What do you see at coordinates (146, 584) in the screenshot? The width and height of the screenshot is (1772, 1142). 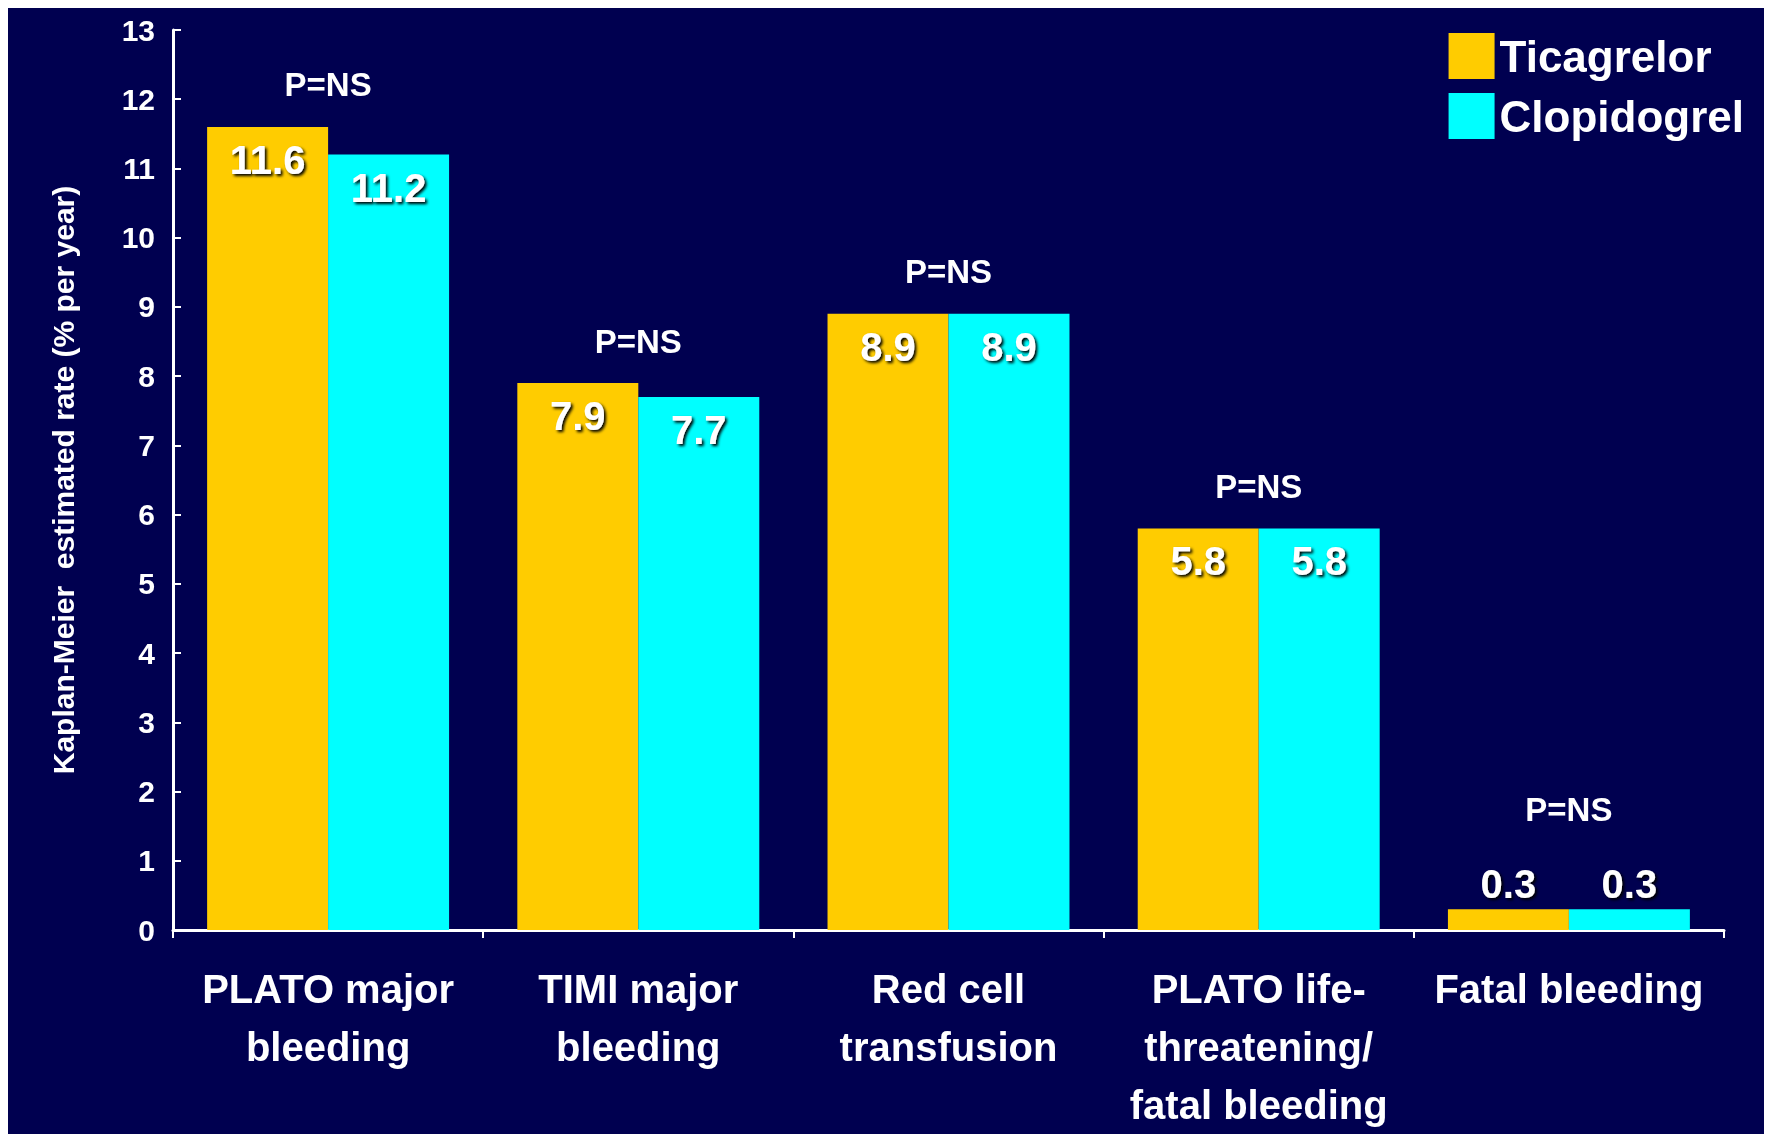 I see `y-tick-label: 5` at bounding box center [146, 584].